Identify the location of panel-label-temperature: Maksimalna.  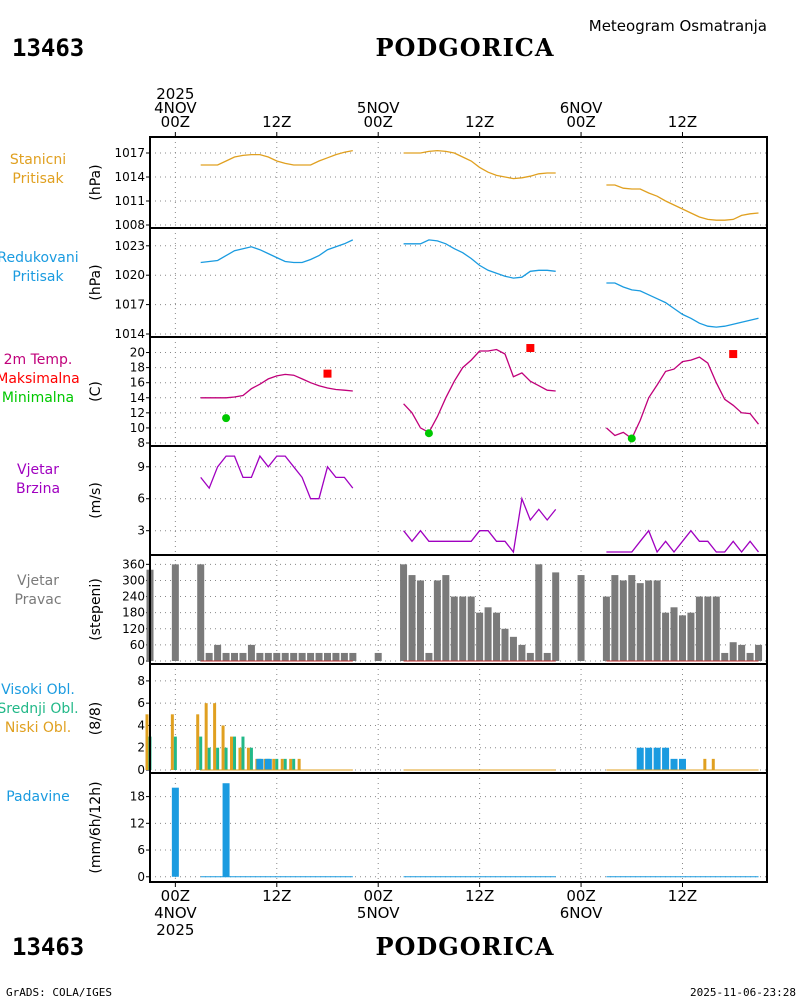
(40, 379).